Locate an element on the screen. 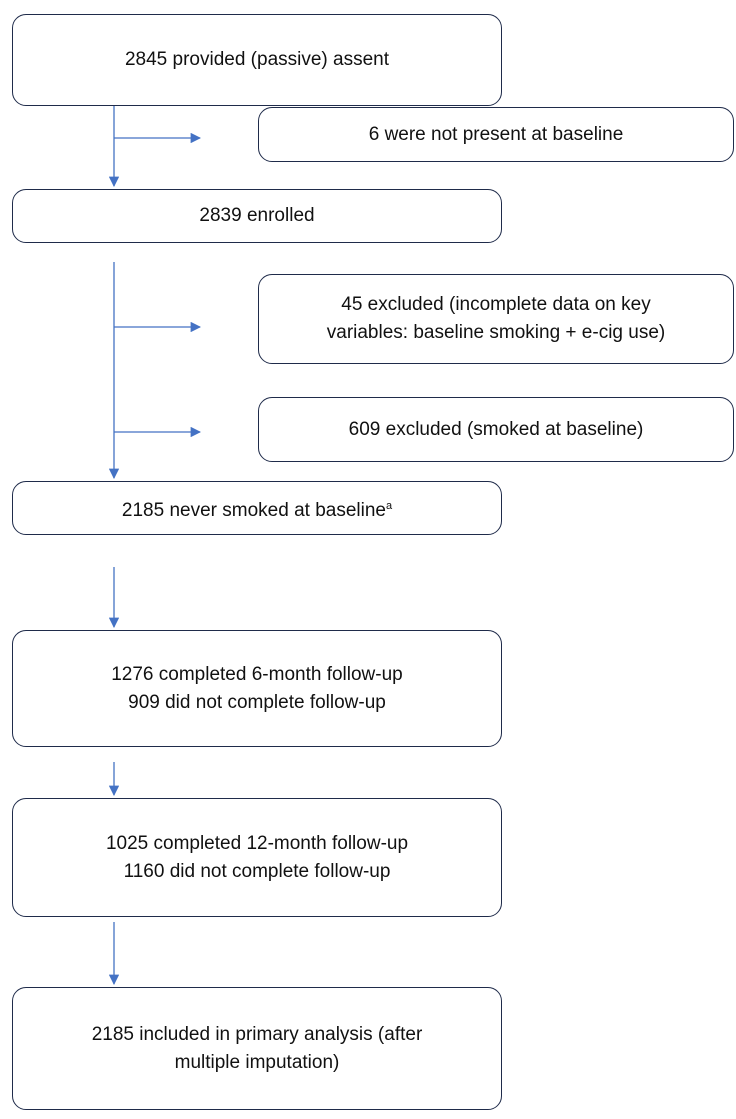 The image size is (736, 1119). box-line: 2185 never smoked at baseline is located at coordinates (253, 510).